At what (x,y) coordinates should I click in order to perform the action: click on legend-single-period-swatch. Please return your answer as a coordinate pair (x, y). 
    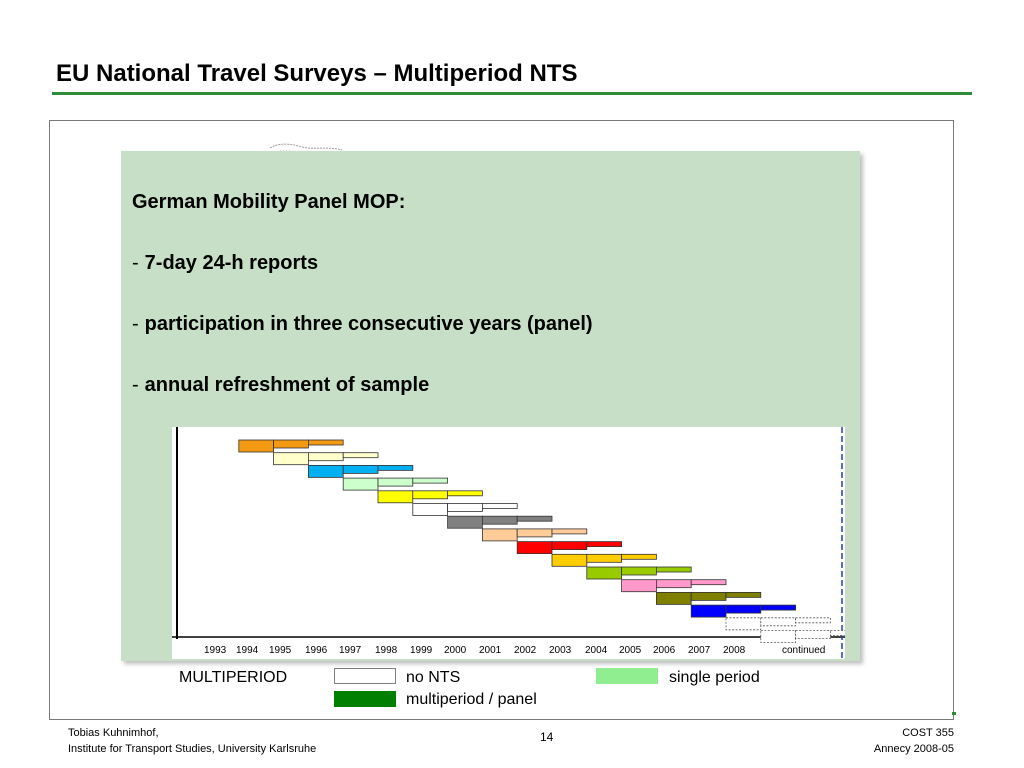
    Looking at the image, I should click on (627, 676).